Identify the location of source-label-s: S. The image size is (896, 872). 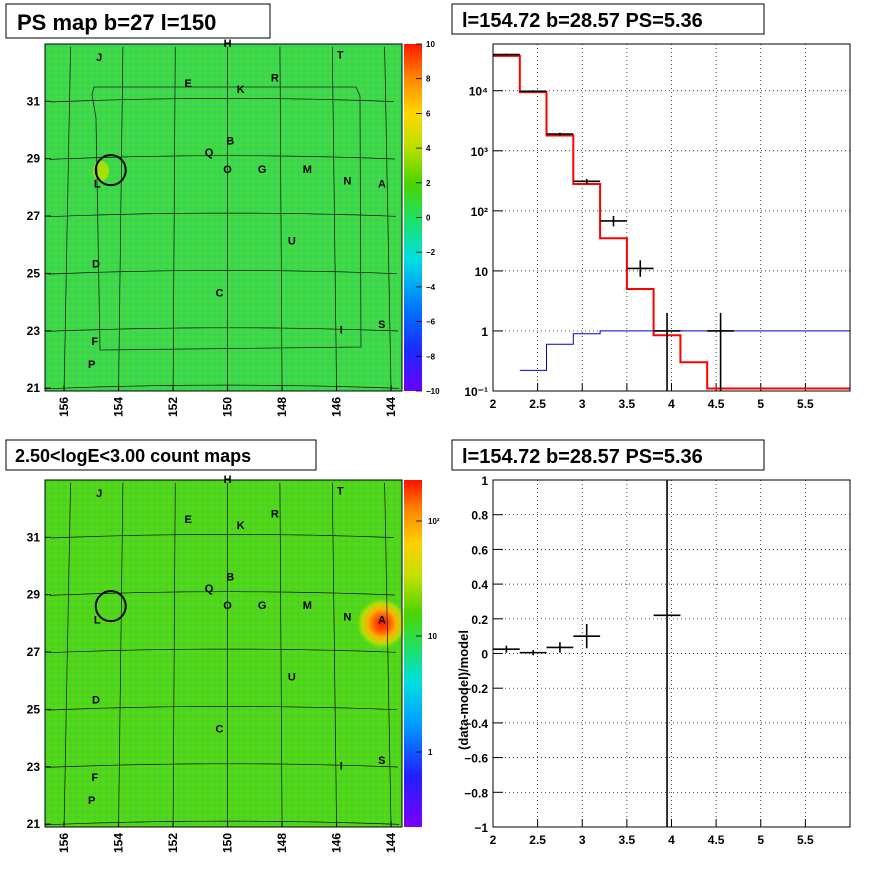
(381, 761).